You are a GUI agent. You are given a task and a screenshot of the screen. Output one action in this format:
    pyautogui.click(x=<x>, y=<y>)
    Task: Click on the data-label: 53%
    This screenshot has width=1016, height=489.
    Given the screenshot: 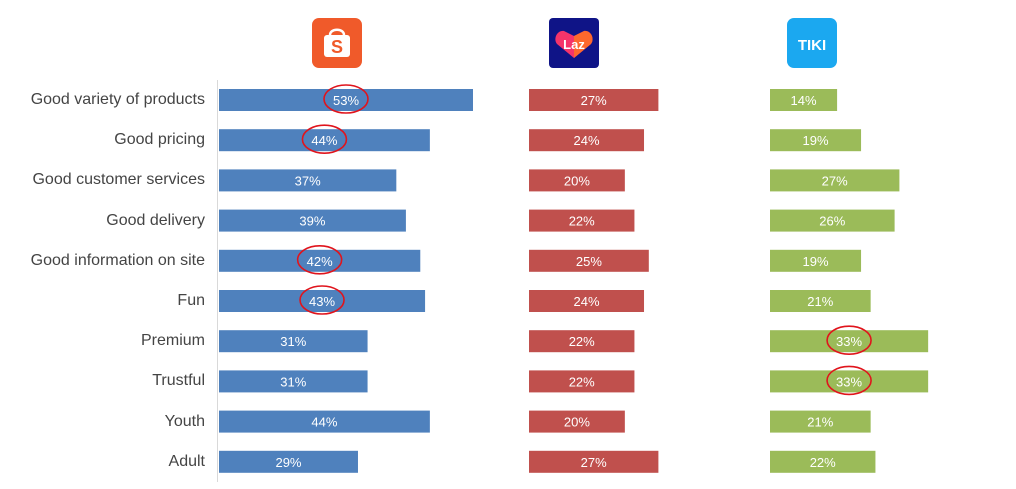 What is the action you would take?
    pyautogui.click(x=346, y=100)
    